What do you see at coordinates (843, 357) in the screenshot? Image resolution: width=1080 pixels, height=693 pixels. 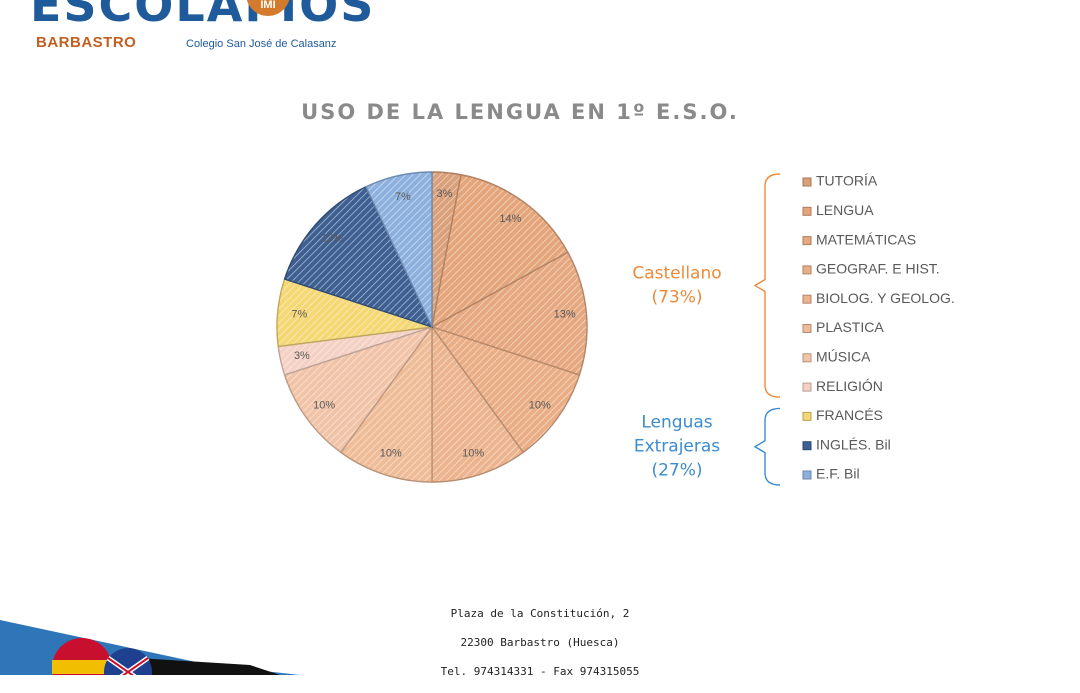 I see `legend-entry: MÚSICA` at bounding box center [843, 357].